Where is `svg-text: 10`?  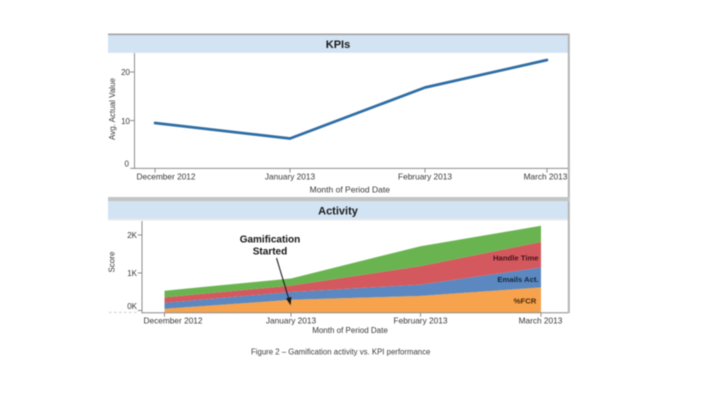
svg-text: 10 is located at coordinates (125, 121).